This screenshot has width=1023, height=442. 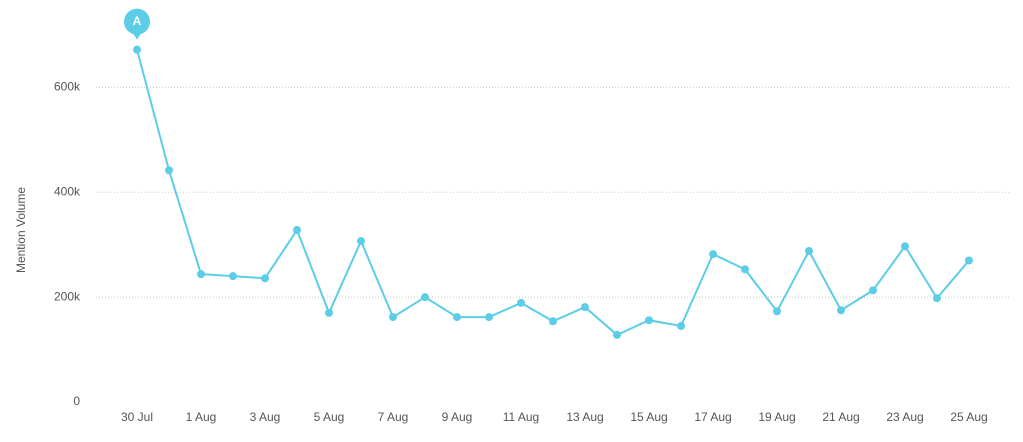 What do you see at coordinates (201, 417) in the screenshot?
I see `x-tick-label: 1 Aug` at bounding box center [201, 417].